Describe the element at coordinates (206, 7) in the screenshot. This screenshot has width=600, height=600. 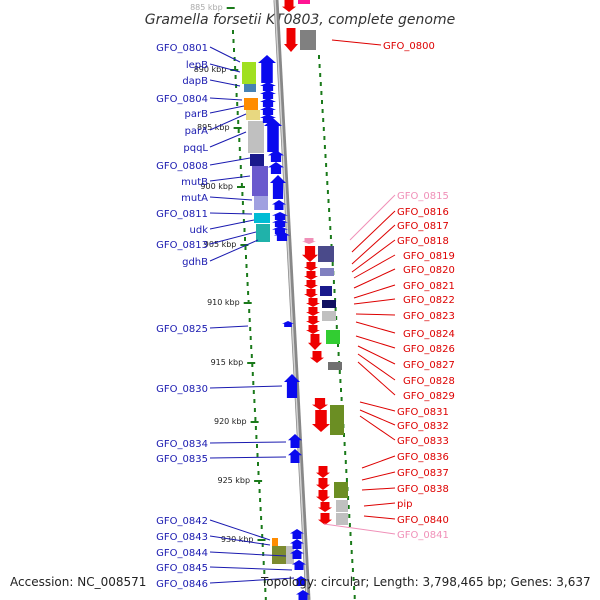
I see `scale-tick-label: 885 kbp` at that location.